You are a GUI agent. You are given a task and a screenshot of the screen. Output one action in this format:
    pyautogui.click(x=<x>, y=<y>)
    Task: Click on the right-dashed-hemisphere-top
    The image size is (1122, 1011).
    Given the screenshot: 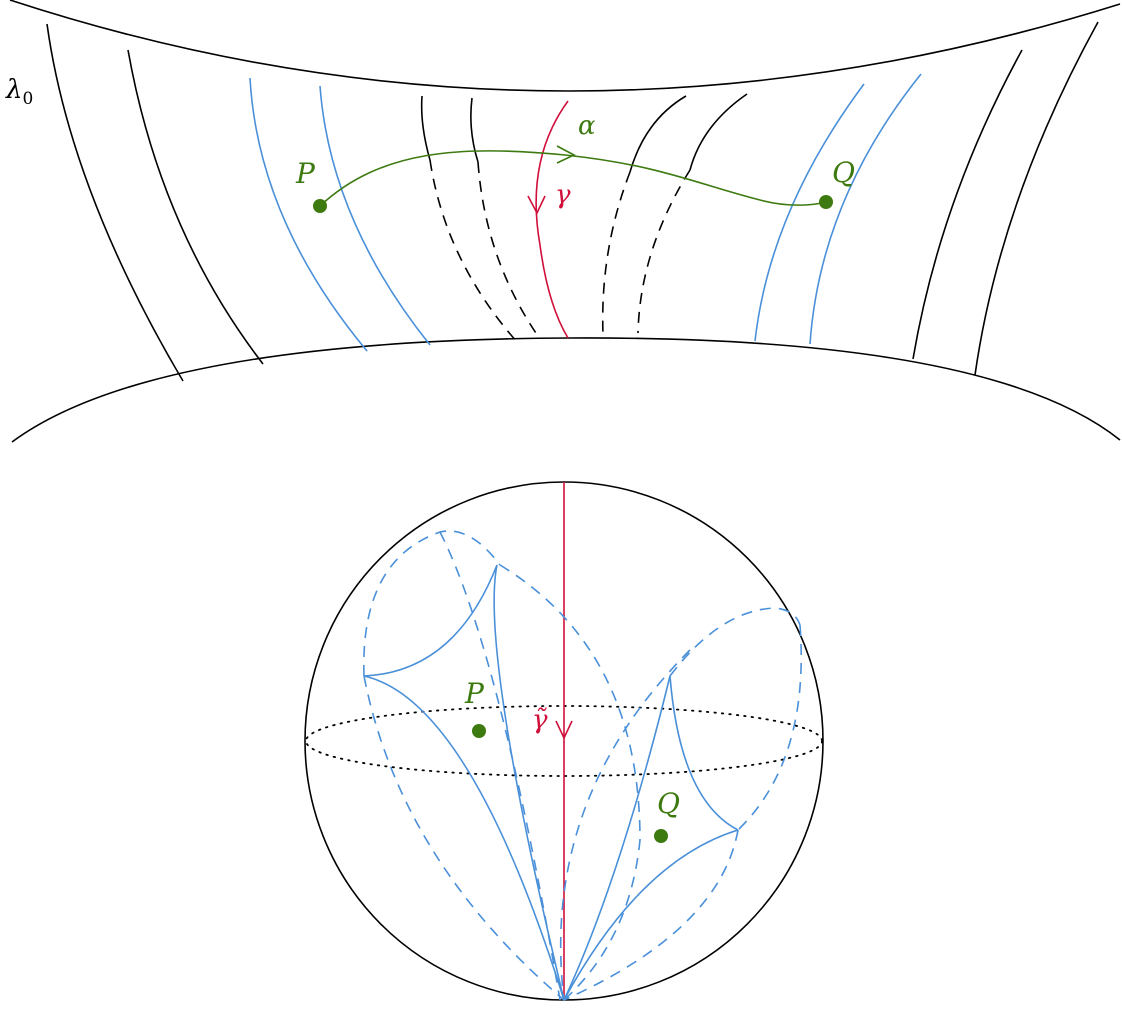 What is the action you would take?
    pyautogui.click(x=735, y=642)
    